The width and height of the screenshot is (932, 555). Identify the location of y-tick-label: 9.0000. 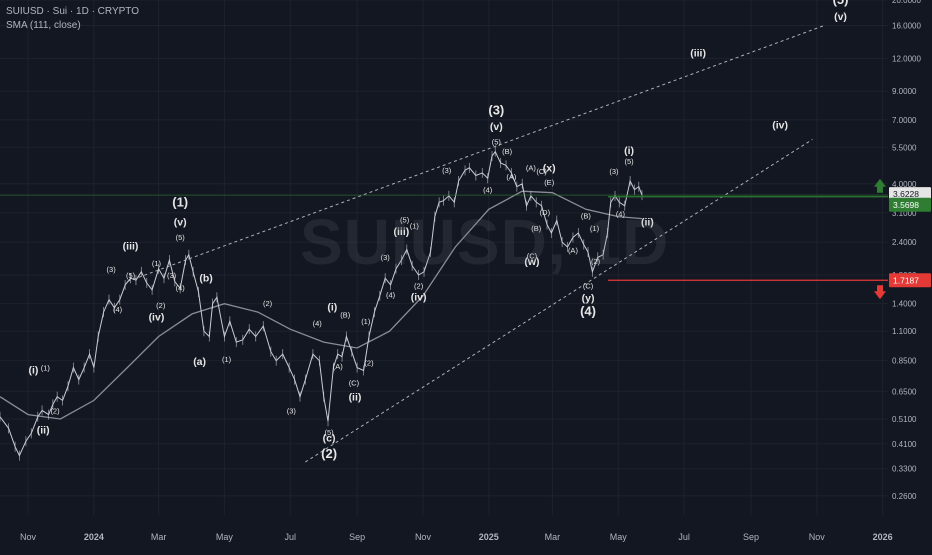
(904, 91).